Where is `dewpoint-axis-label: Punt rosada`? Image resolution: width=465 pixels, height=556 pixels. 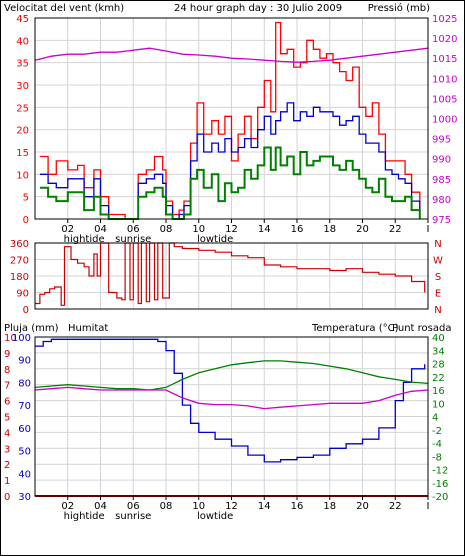
dewpoint-axis-label: Punt rosada is located at coordinates (421, 328).